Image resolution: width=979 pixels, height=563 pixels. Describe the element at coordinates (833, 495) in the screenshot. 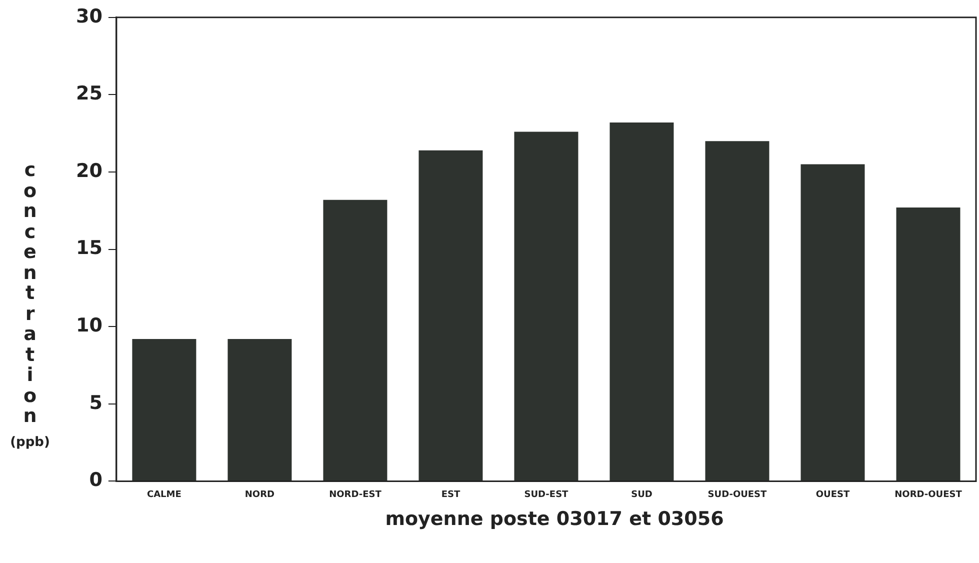

I see `x-tick-label: OUEST` at that location.